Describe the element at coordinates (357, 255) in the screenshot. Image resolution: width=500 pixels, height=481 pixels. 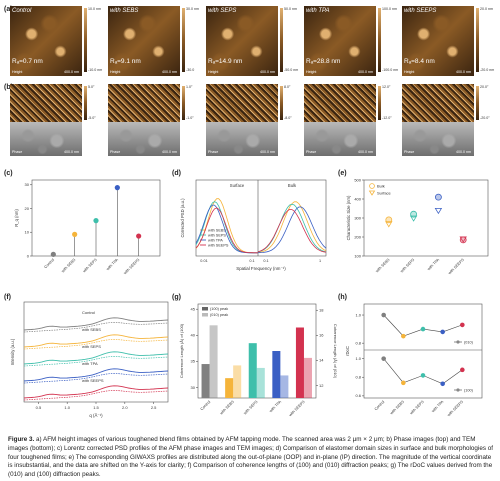
I see `y-tick-label: 100` at that location.